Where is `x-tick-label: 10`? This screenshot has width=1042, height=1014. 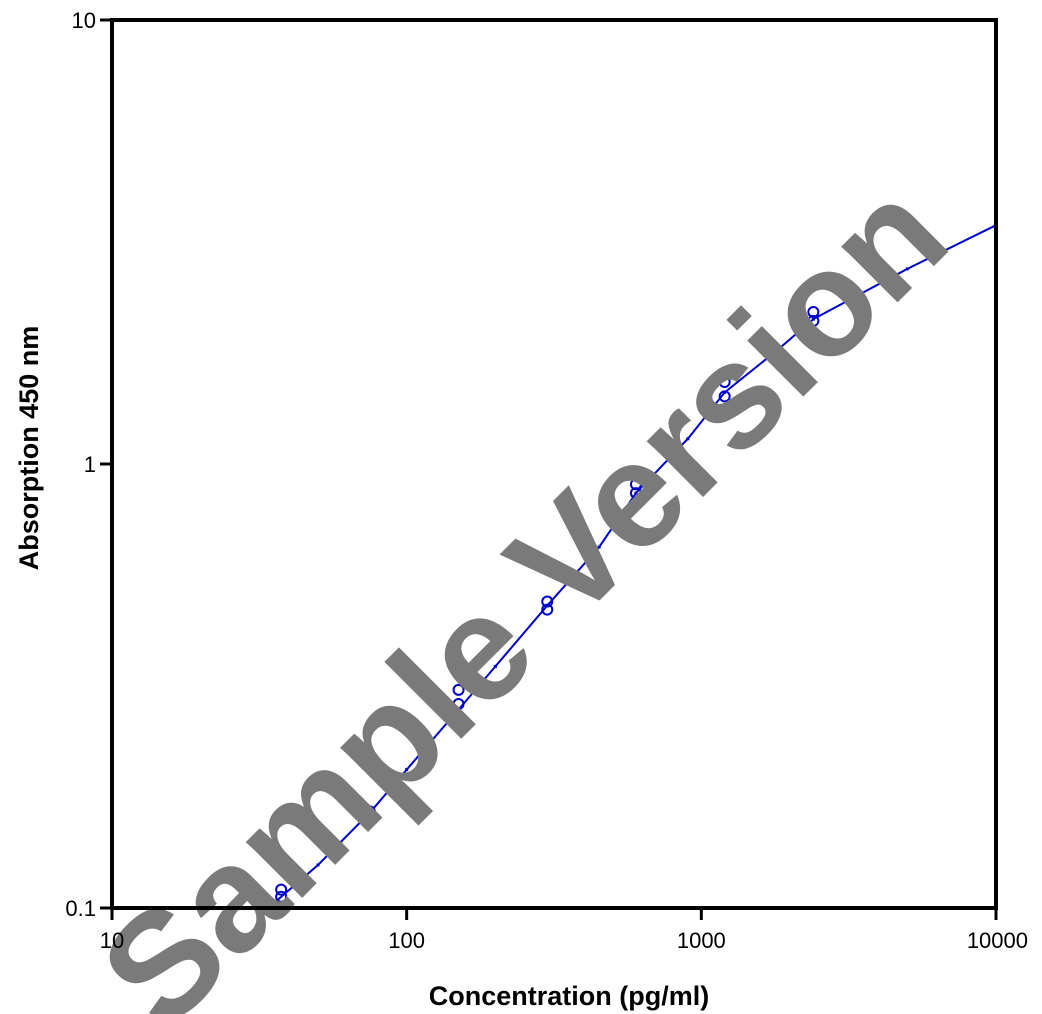
x-tick-label: 10 is located at coordinates (112, 940).